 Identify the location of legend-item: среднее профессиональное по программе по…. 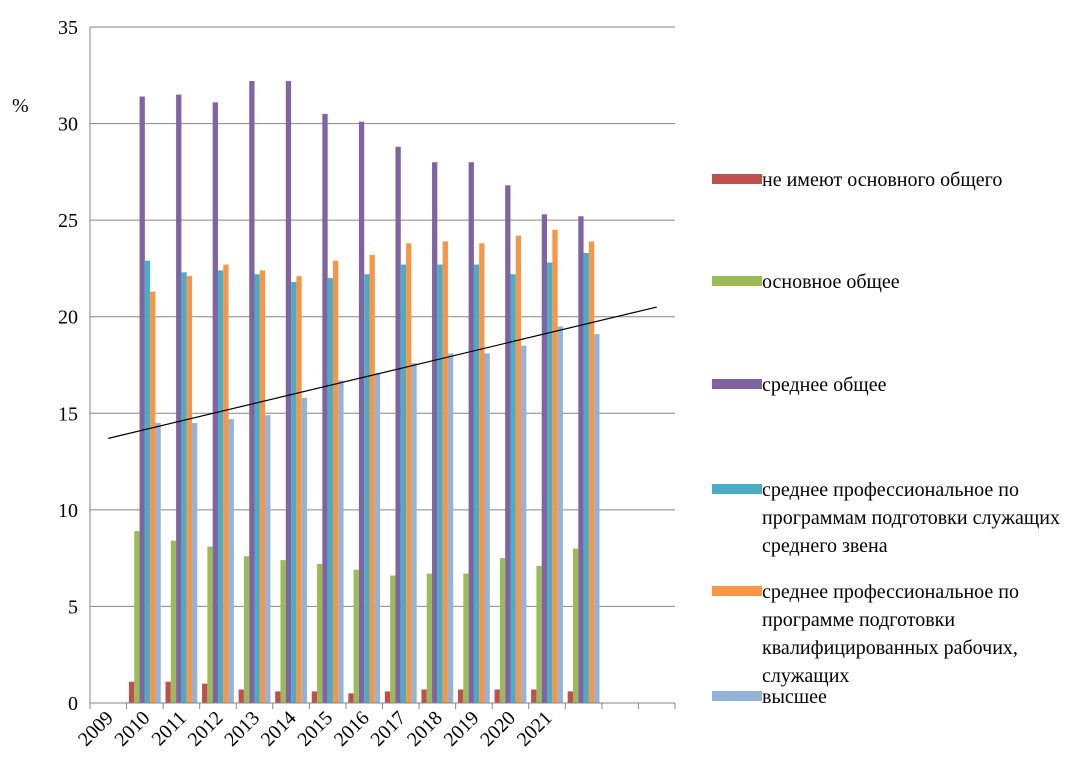
(887, 634).